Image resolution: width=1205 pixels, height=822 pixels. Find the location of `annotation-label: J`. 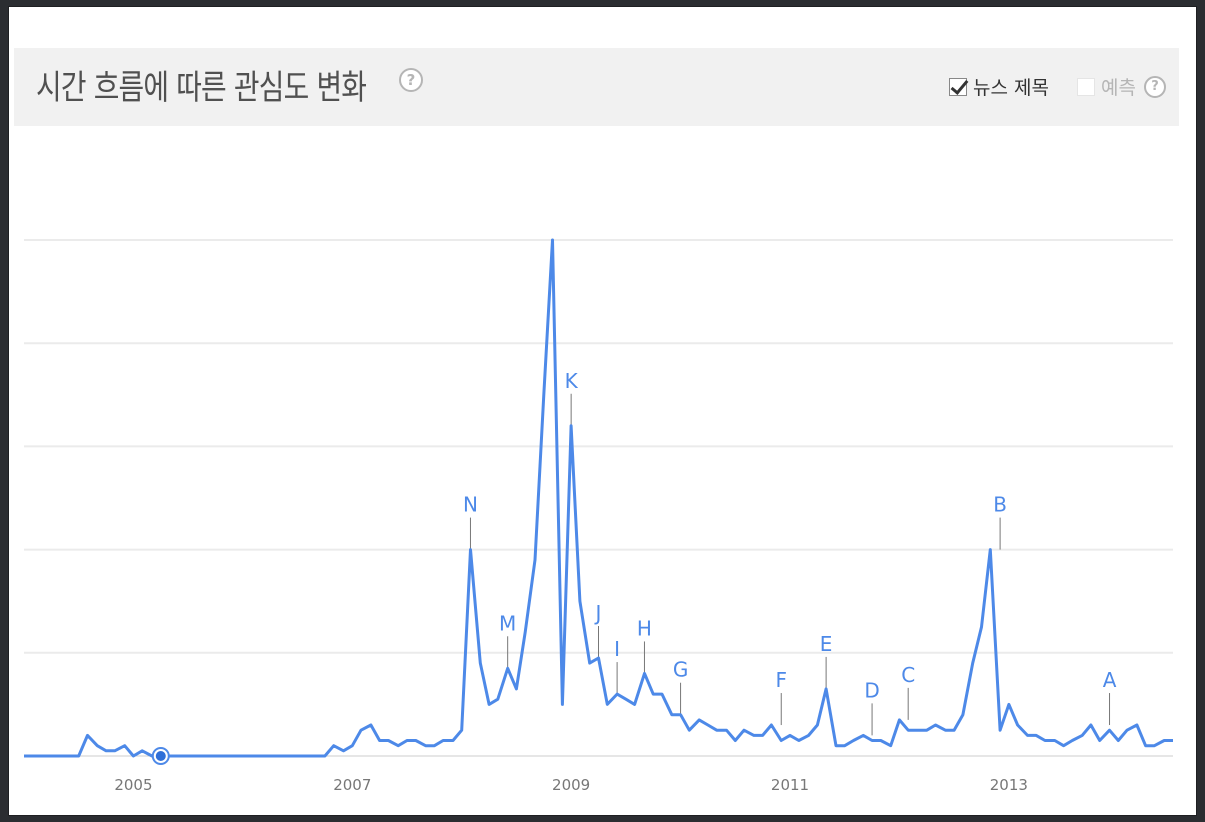

annotation-label: J is located at coordinates (598, 613).